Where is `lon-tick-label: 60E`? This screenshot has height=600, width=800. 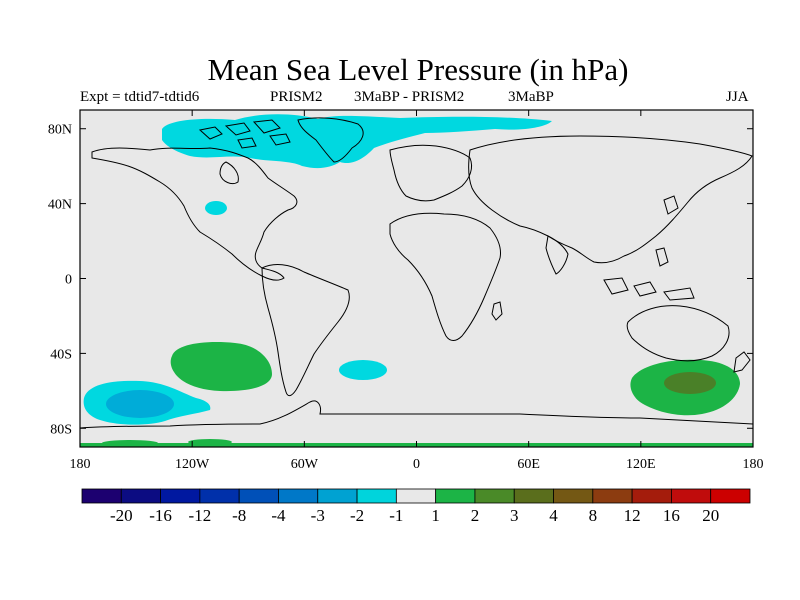
lon-tick-label: 60E is located at coordinates (528, 464).